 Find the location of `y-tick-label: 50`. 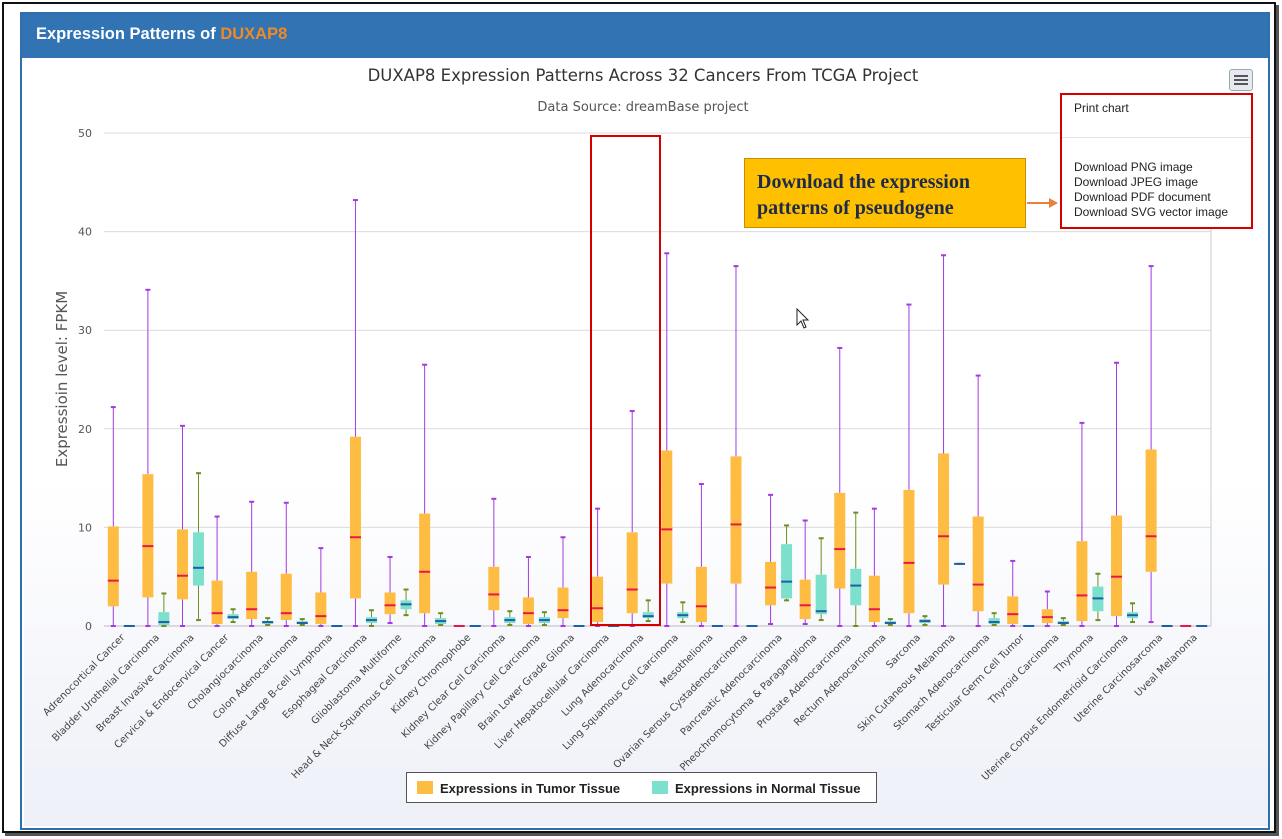

y-tick-label: 50 is located at coordinates (85, 133).